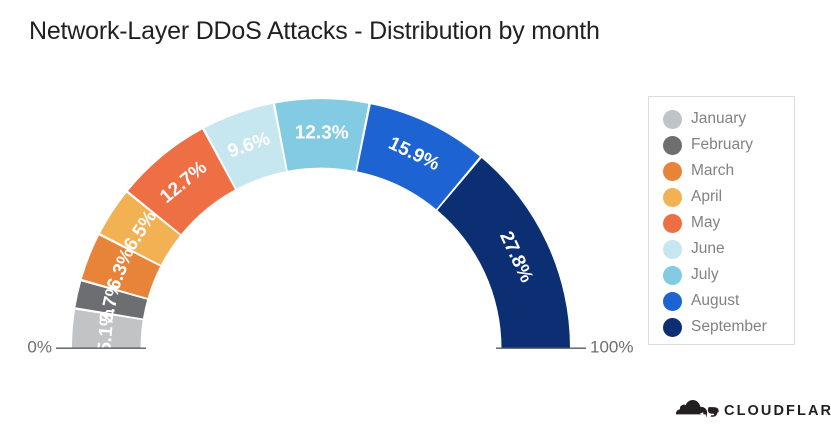 The width and height of the screenshot is (831, 438). I want to click on brand-wordmark-text: CLOUDFLARE, so click(777, 410).